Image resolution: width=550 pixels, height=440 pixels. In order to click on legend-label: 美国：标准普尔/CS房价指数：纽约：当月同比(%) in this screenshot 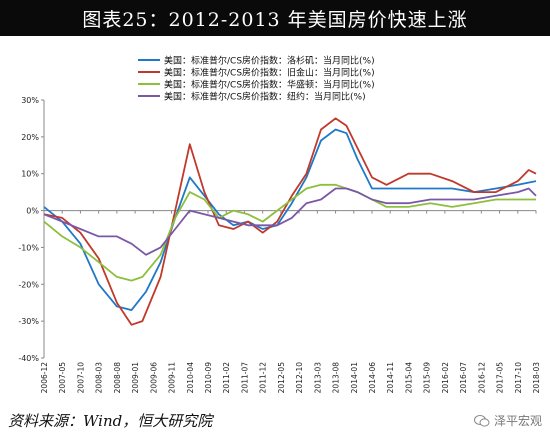, I will do `click(265, 97)`.